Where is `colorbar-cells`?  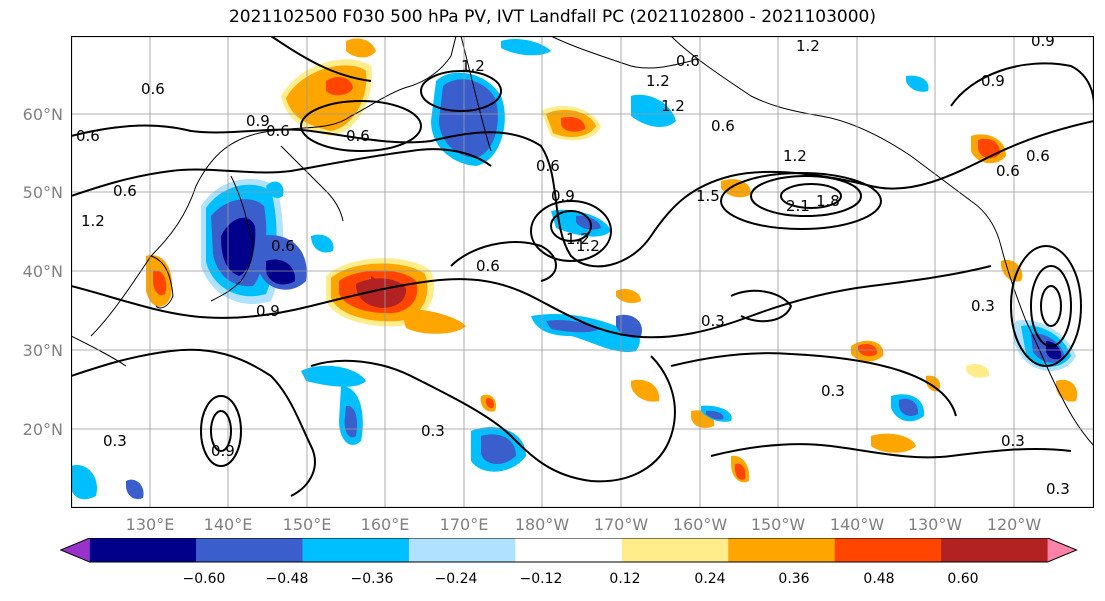 colorbar-cells is located at coordinates (568, 550).